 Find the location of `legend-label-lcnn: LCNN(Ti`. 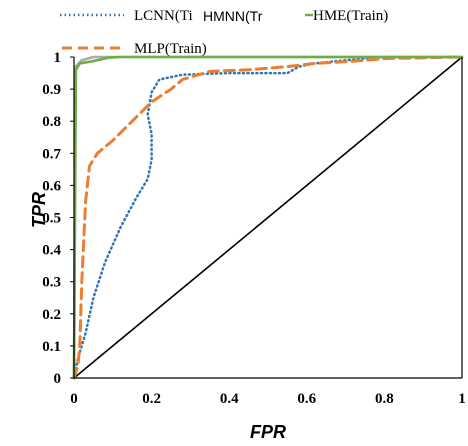

legend-label-lcnn: LCNN(Ti is located at coordinates (163, 16).